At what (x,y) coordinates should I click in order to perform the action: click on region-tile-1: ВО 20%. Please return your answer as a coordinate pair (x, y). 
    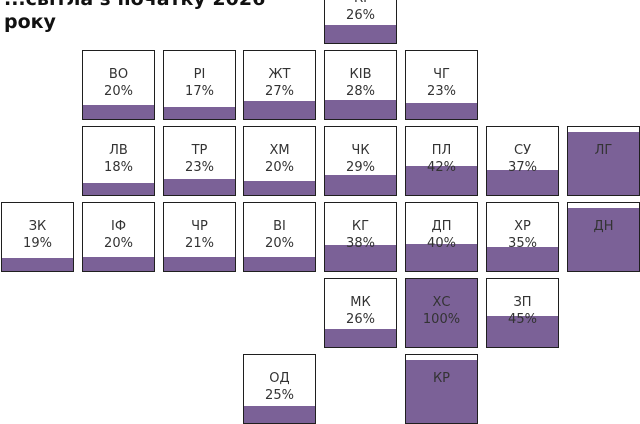
    Looking at the image, I should click on (118, 85).